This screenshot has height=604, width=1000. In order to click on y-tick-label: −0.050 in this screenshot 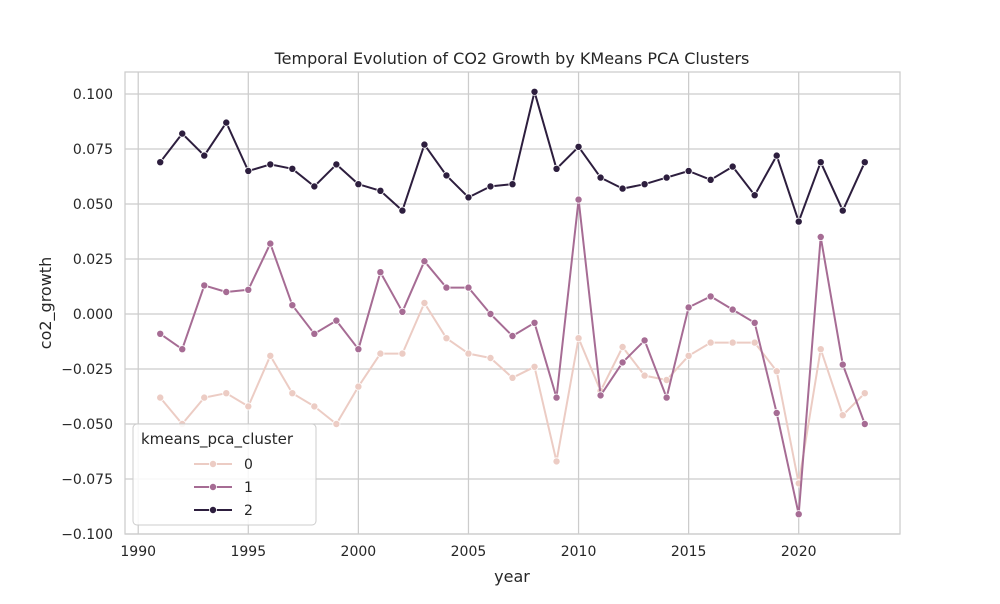, I will do `click(87, 425)`.